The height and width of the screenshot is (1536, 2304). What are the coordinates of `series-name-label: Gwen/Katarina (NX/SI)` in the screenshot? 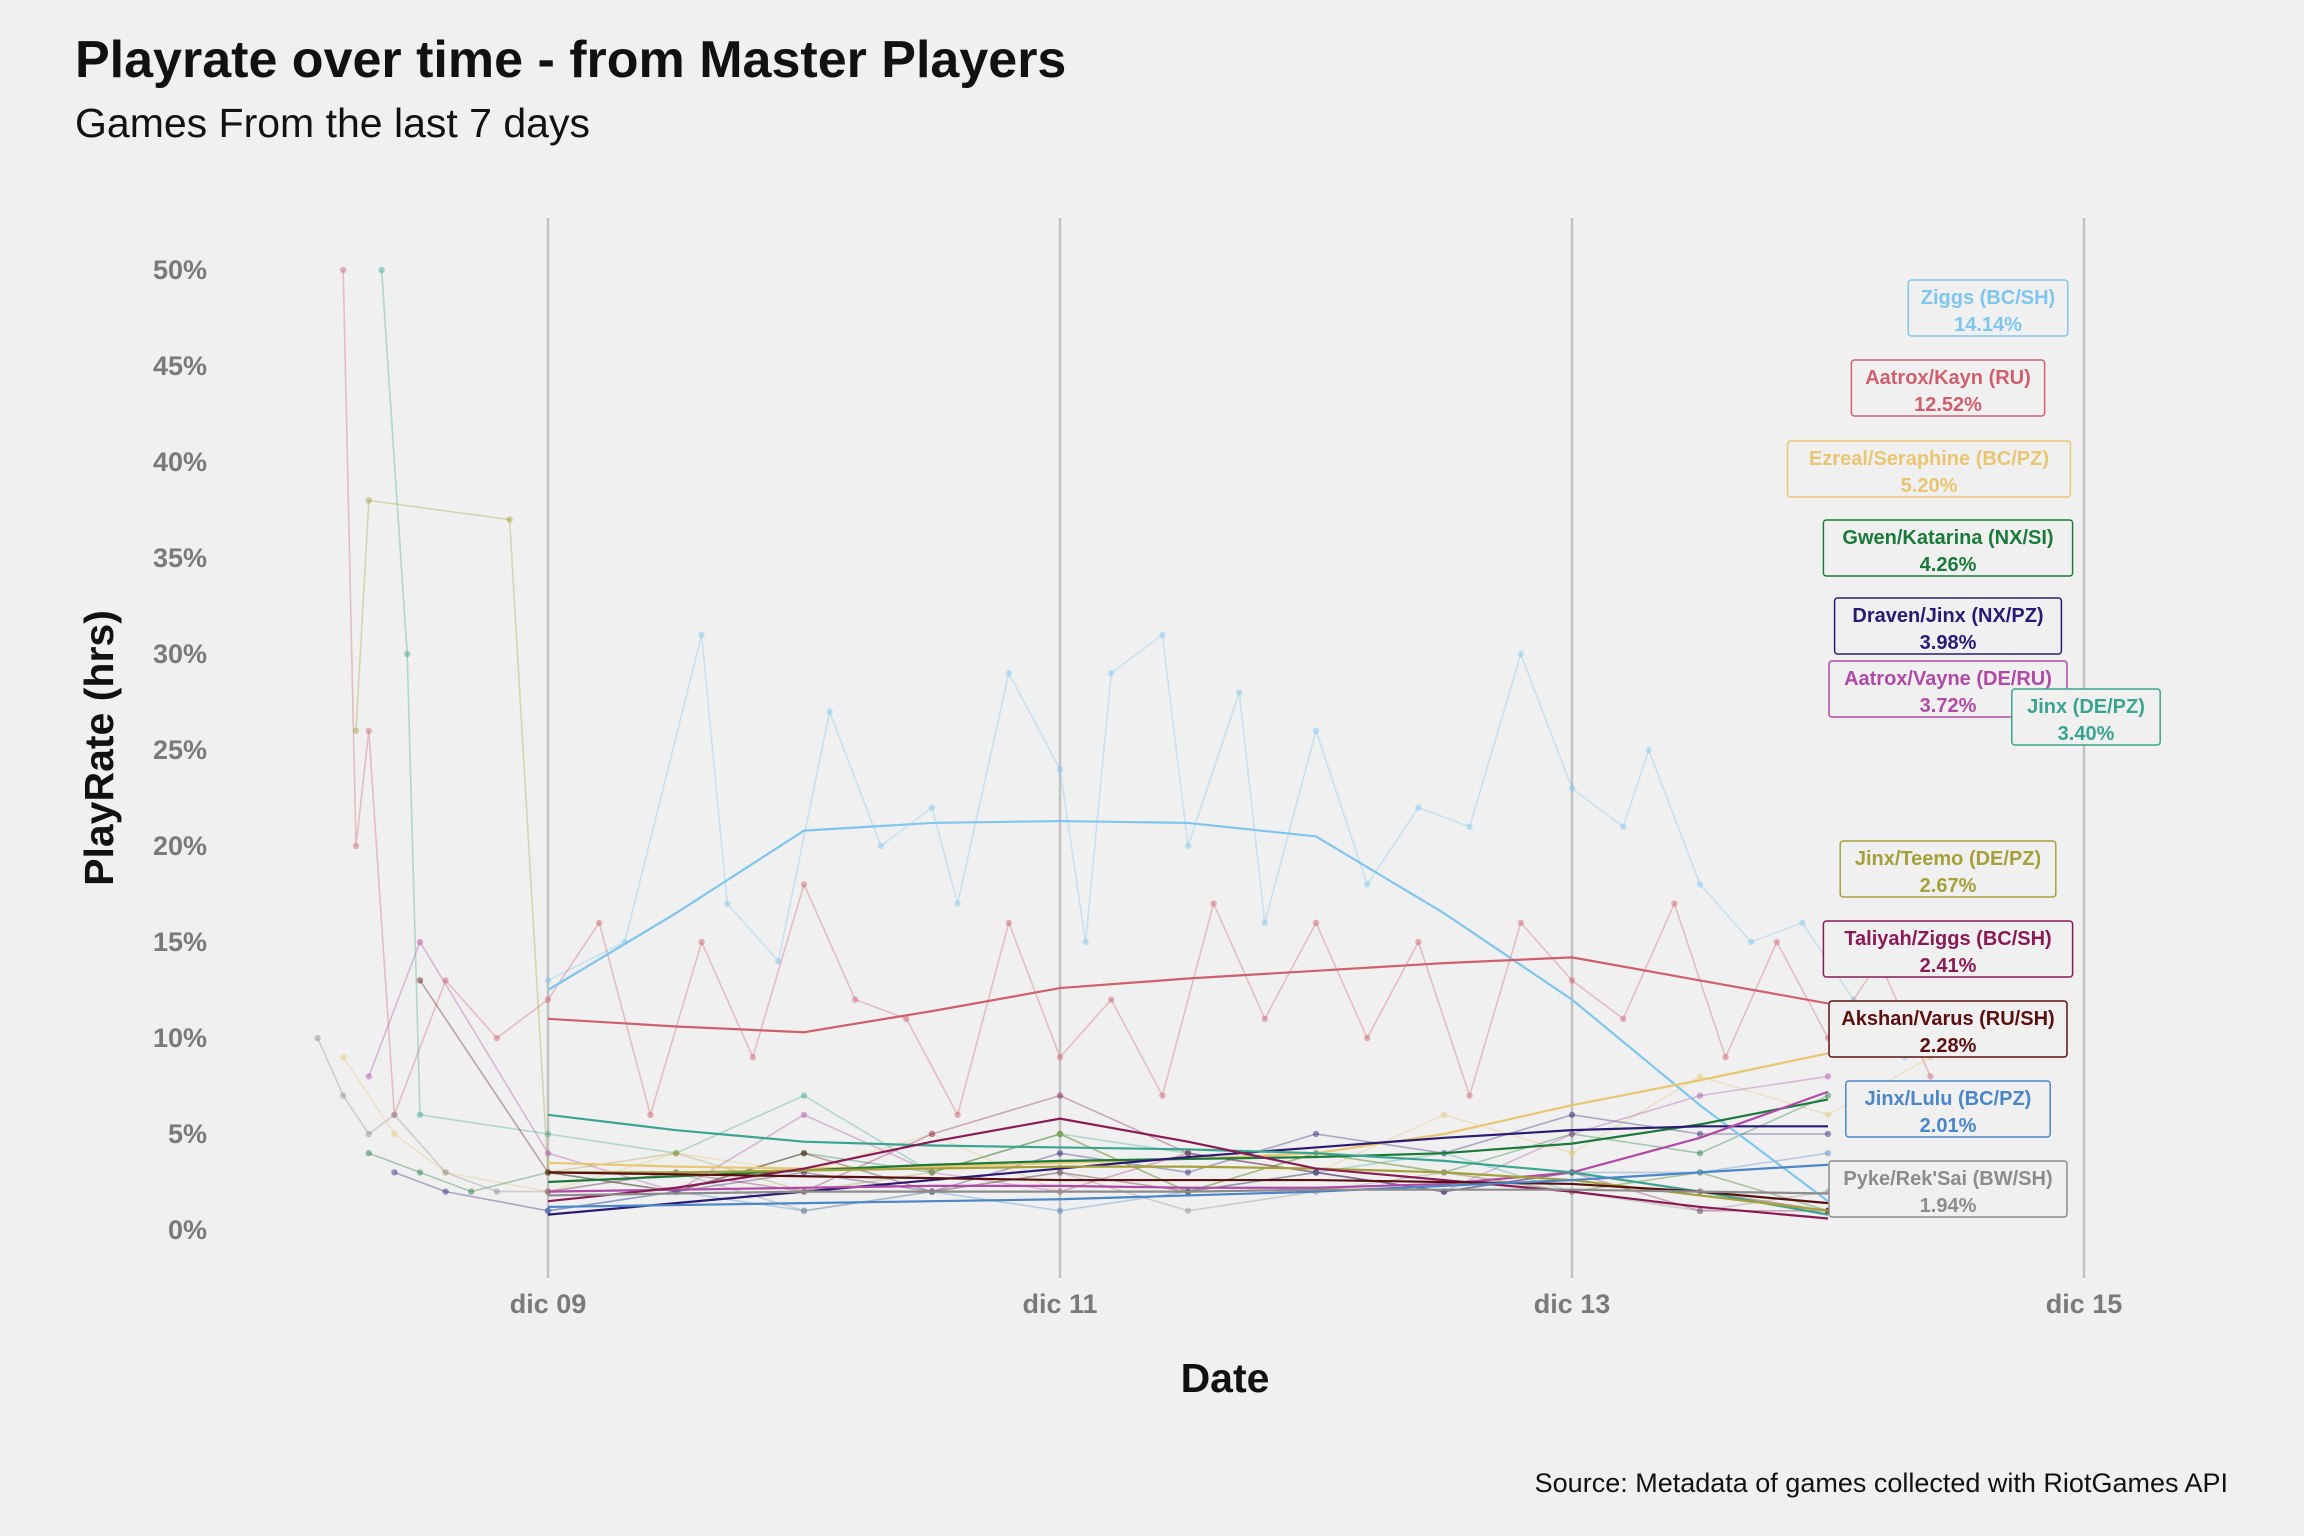 It's located at (1947, 538).